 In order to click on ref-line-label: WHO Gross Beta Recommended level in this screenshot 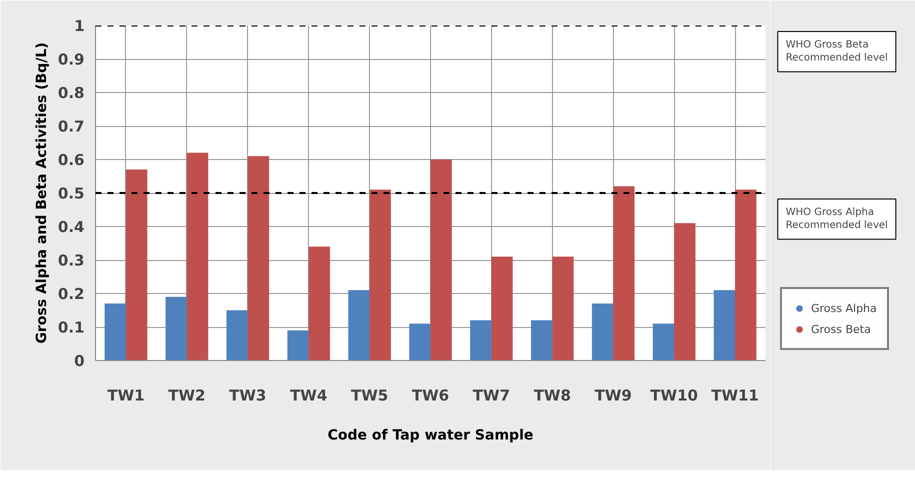, I will do `click(837, 52)`.